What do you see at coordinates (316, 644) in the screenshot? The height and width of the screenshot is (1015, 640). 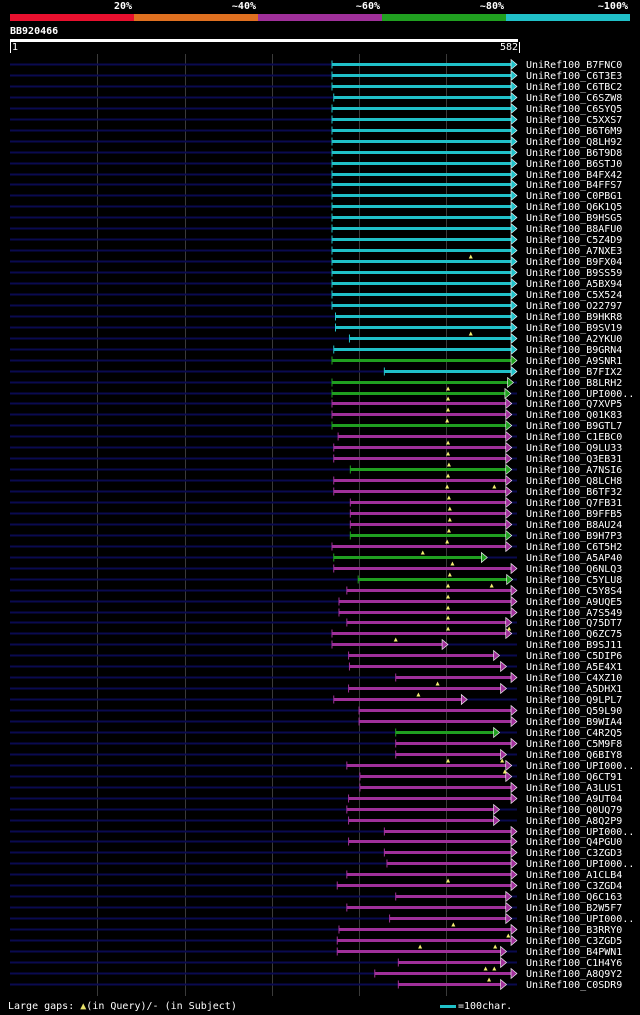 I see `hit-row: UniRef100_B9SJ11` at bounding box center [316, 644].